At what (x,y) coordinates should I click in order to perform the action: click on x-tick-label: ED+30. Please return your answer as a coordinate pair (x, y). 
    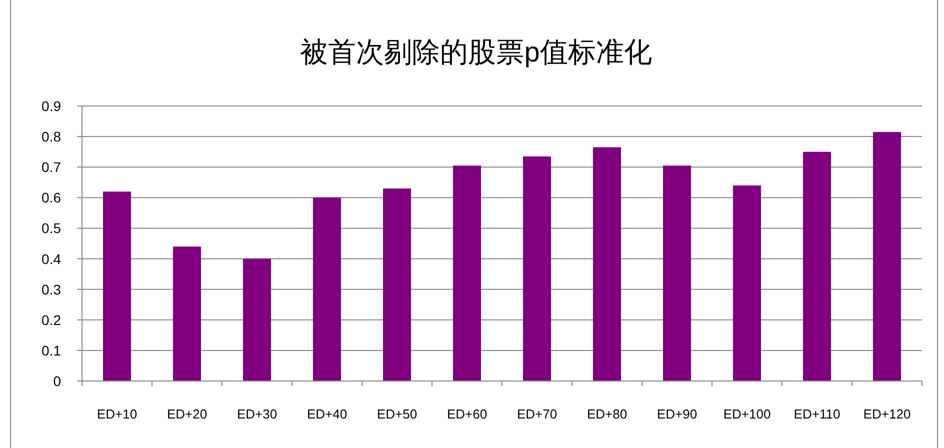
    Looking at the image, I should click on (257, 414).